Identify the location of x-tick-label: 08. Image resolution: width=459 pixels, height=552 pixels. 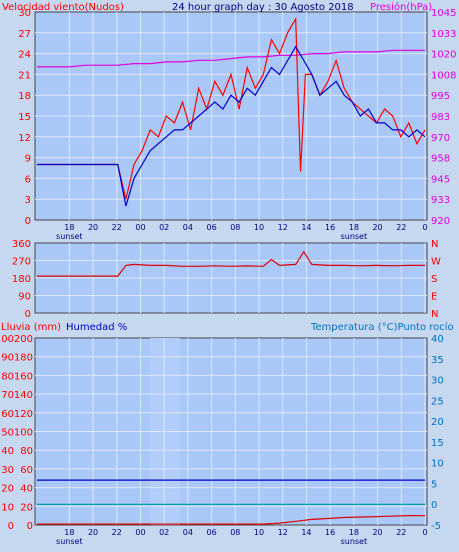
(235, 532).